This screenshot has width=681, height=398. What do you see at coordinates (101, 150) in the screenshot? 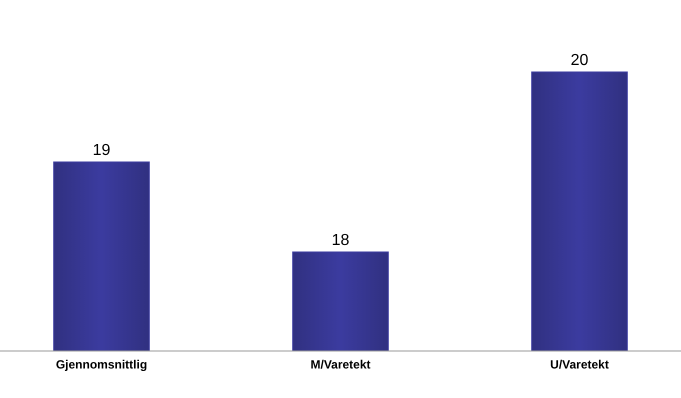
I see `data-label: 19` at bounding box center [101, 150].